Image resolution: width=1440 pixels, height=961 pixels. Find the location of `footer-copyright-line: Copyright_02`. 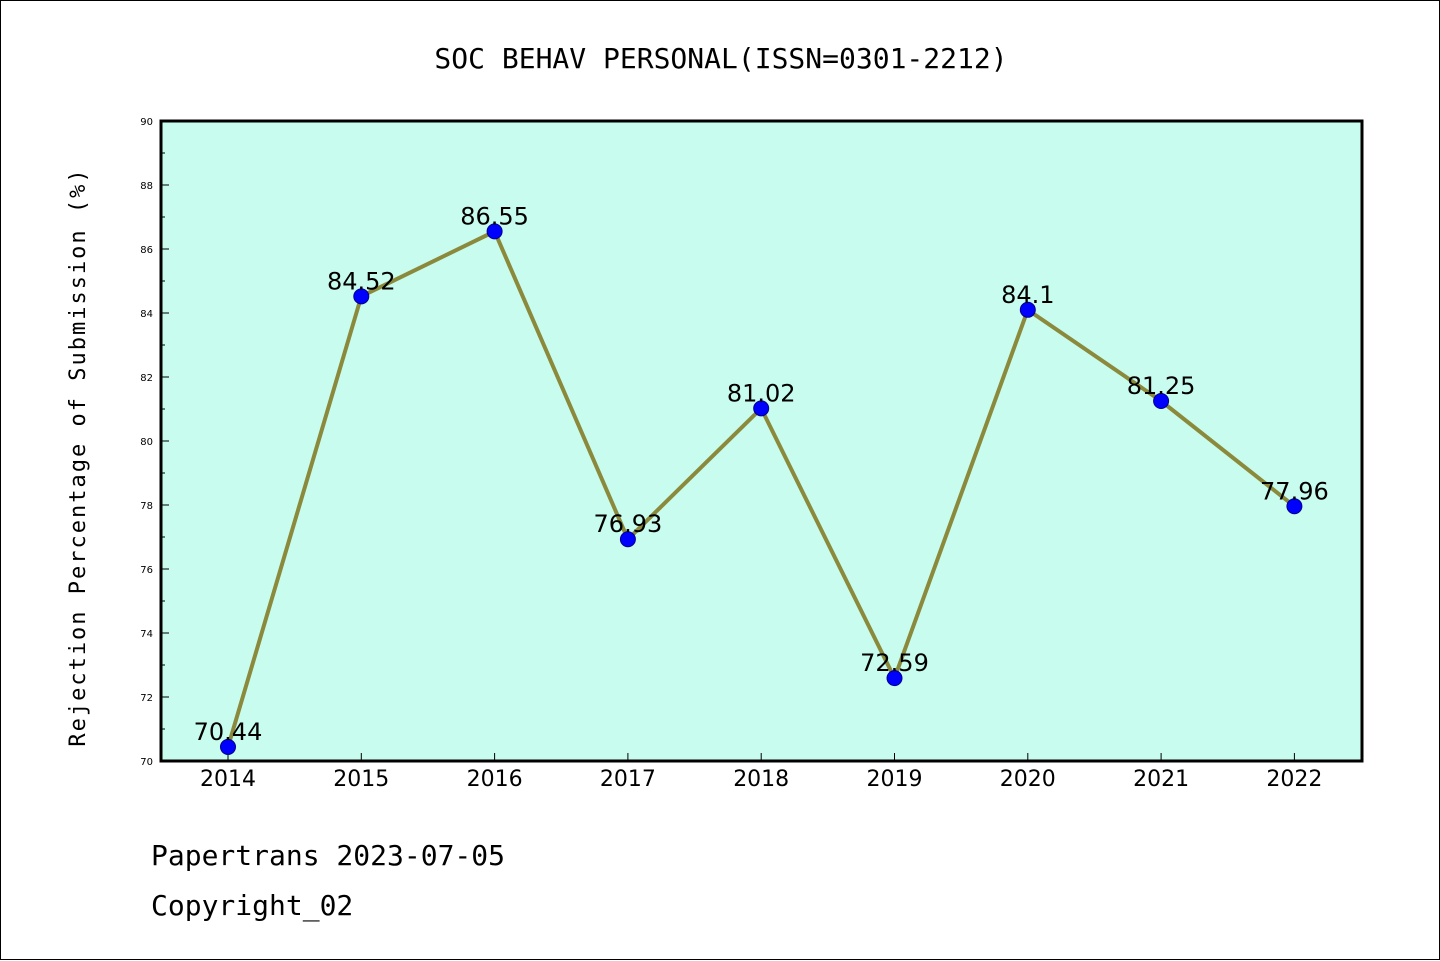

footer-copyright-line: Copyright_02 is located at coordinates (252, 906).